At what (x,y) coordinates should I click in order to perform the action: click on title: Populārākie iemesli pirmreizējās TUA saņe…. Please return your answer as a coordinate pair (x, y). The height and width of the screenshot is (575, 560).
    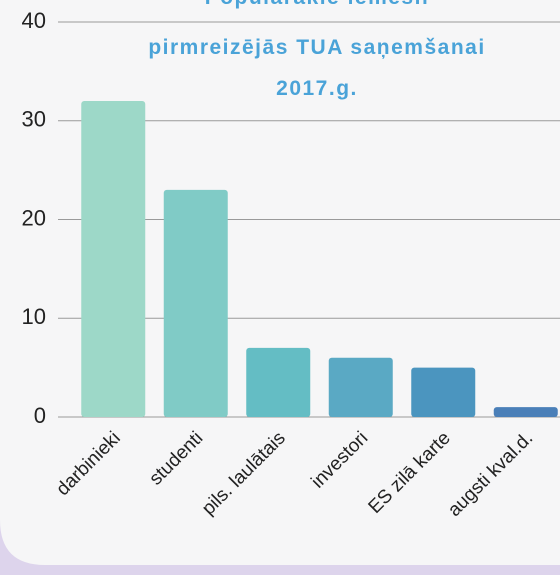
    Looking at the image, I should click on (316, 50).